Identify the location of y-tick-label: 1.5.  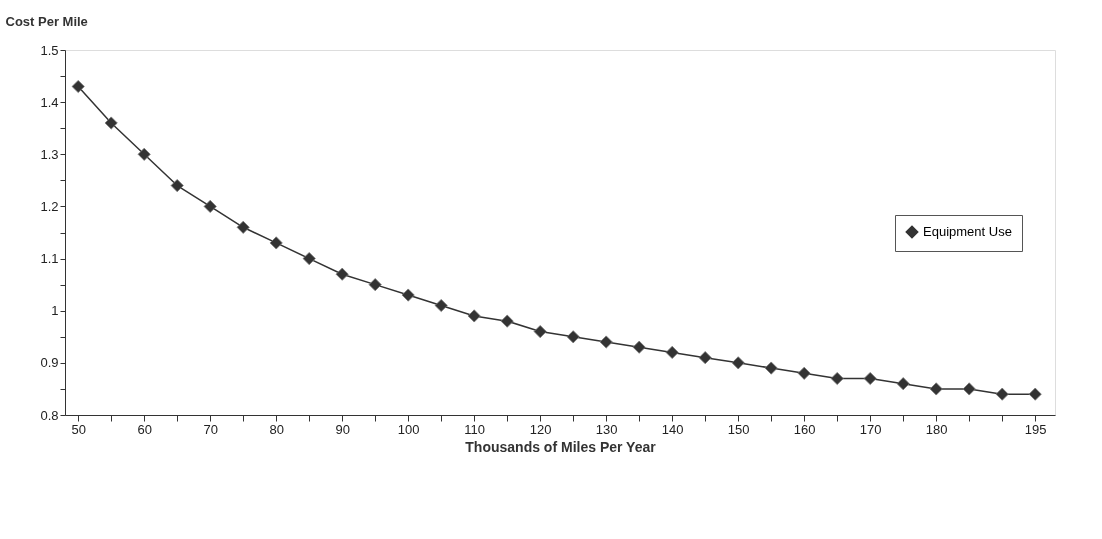
(49, 50).